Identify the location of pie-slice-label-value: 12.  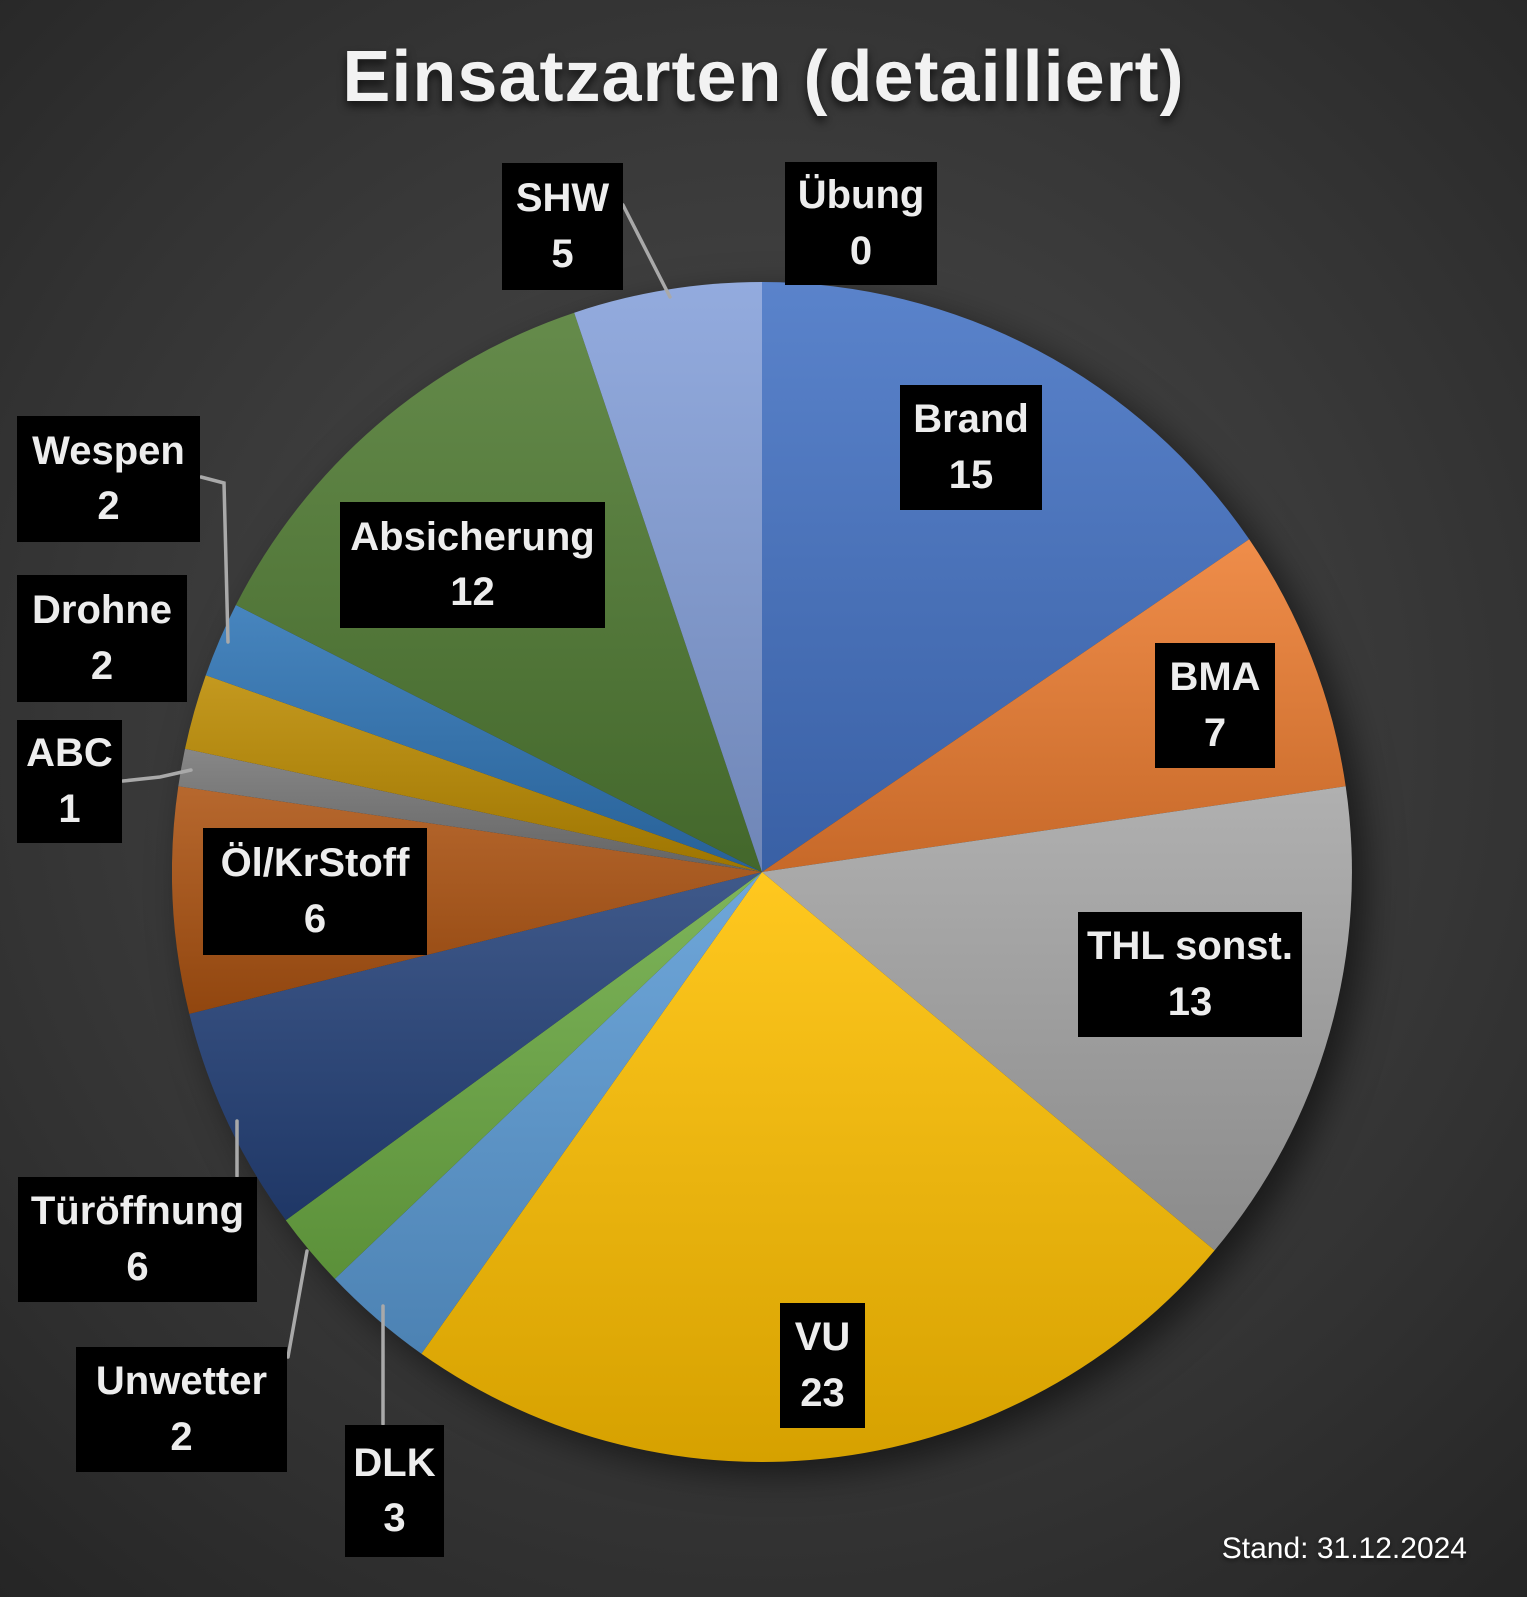
(472, 592).